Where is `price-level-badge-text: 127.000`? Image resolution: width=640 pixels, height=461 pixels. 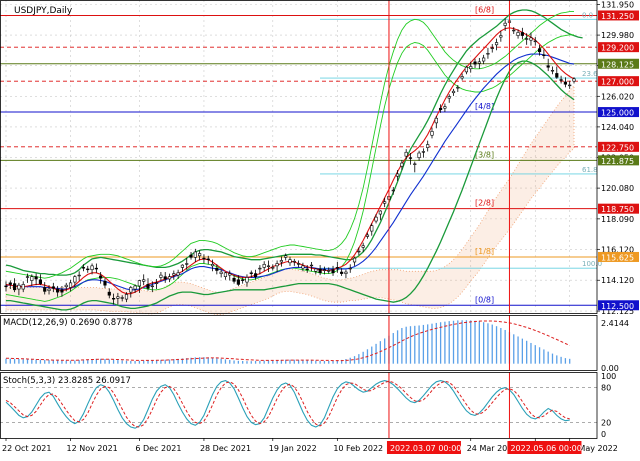
price-level-badge-text: 127.000 is located at coordinates (617, 82).